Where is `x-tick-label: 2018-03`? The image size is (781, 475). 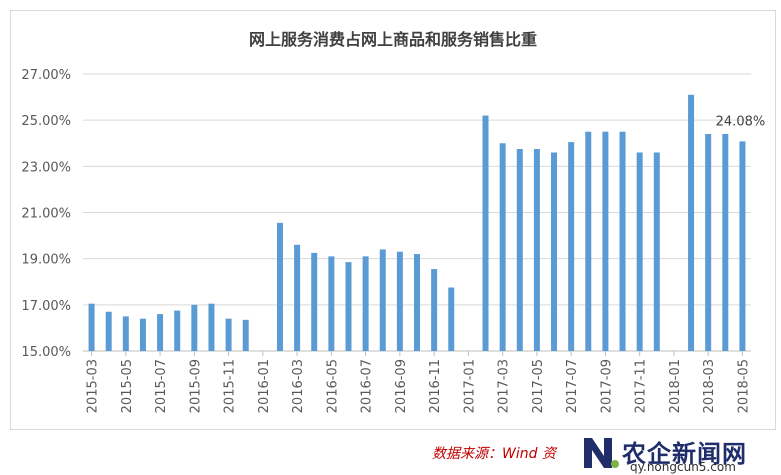 x-tick-label: 2018-03 is located at coordinates (709, 386).